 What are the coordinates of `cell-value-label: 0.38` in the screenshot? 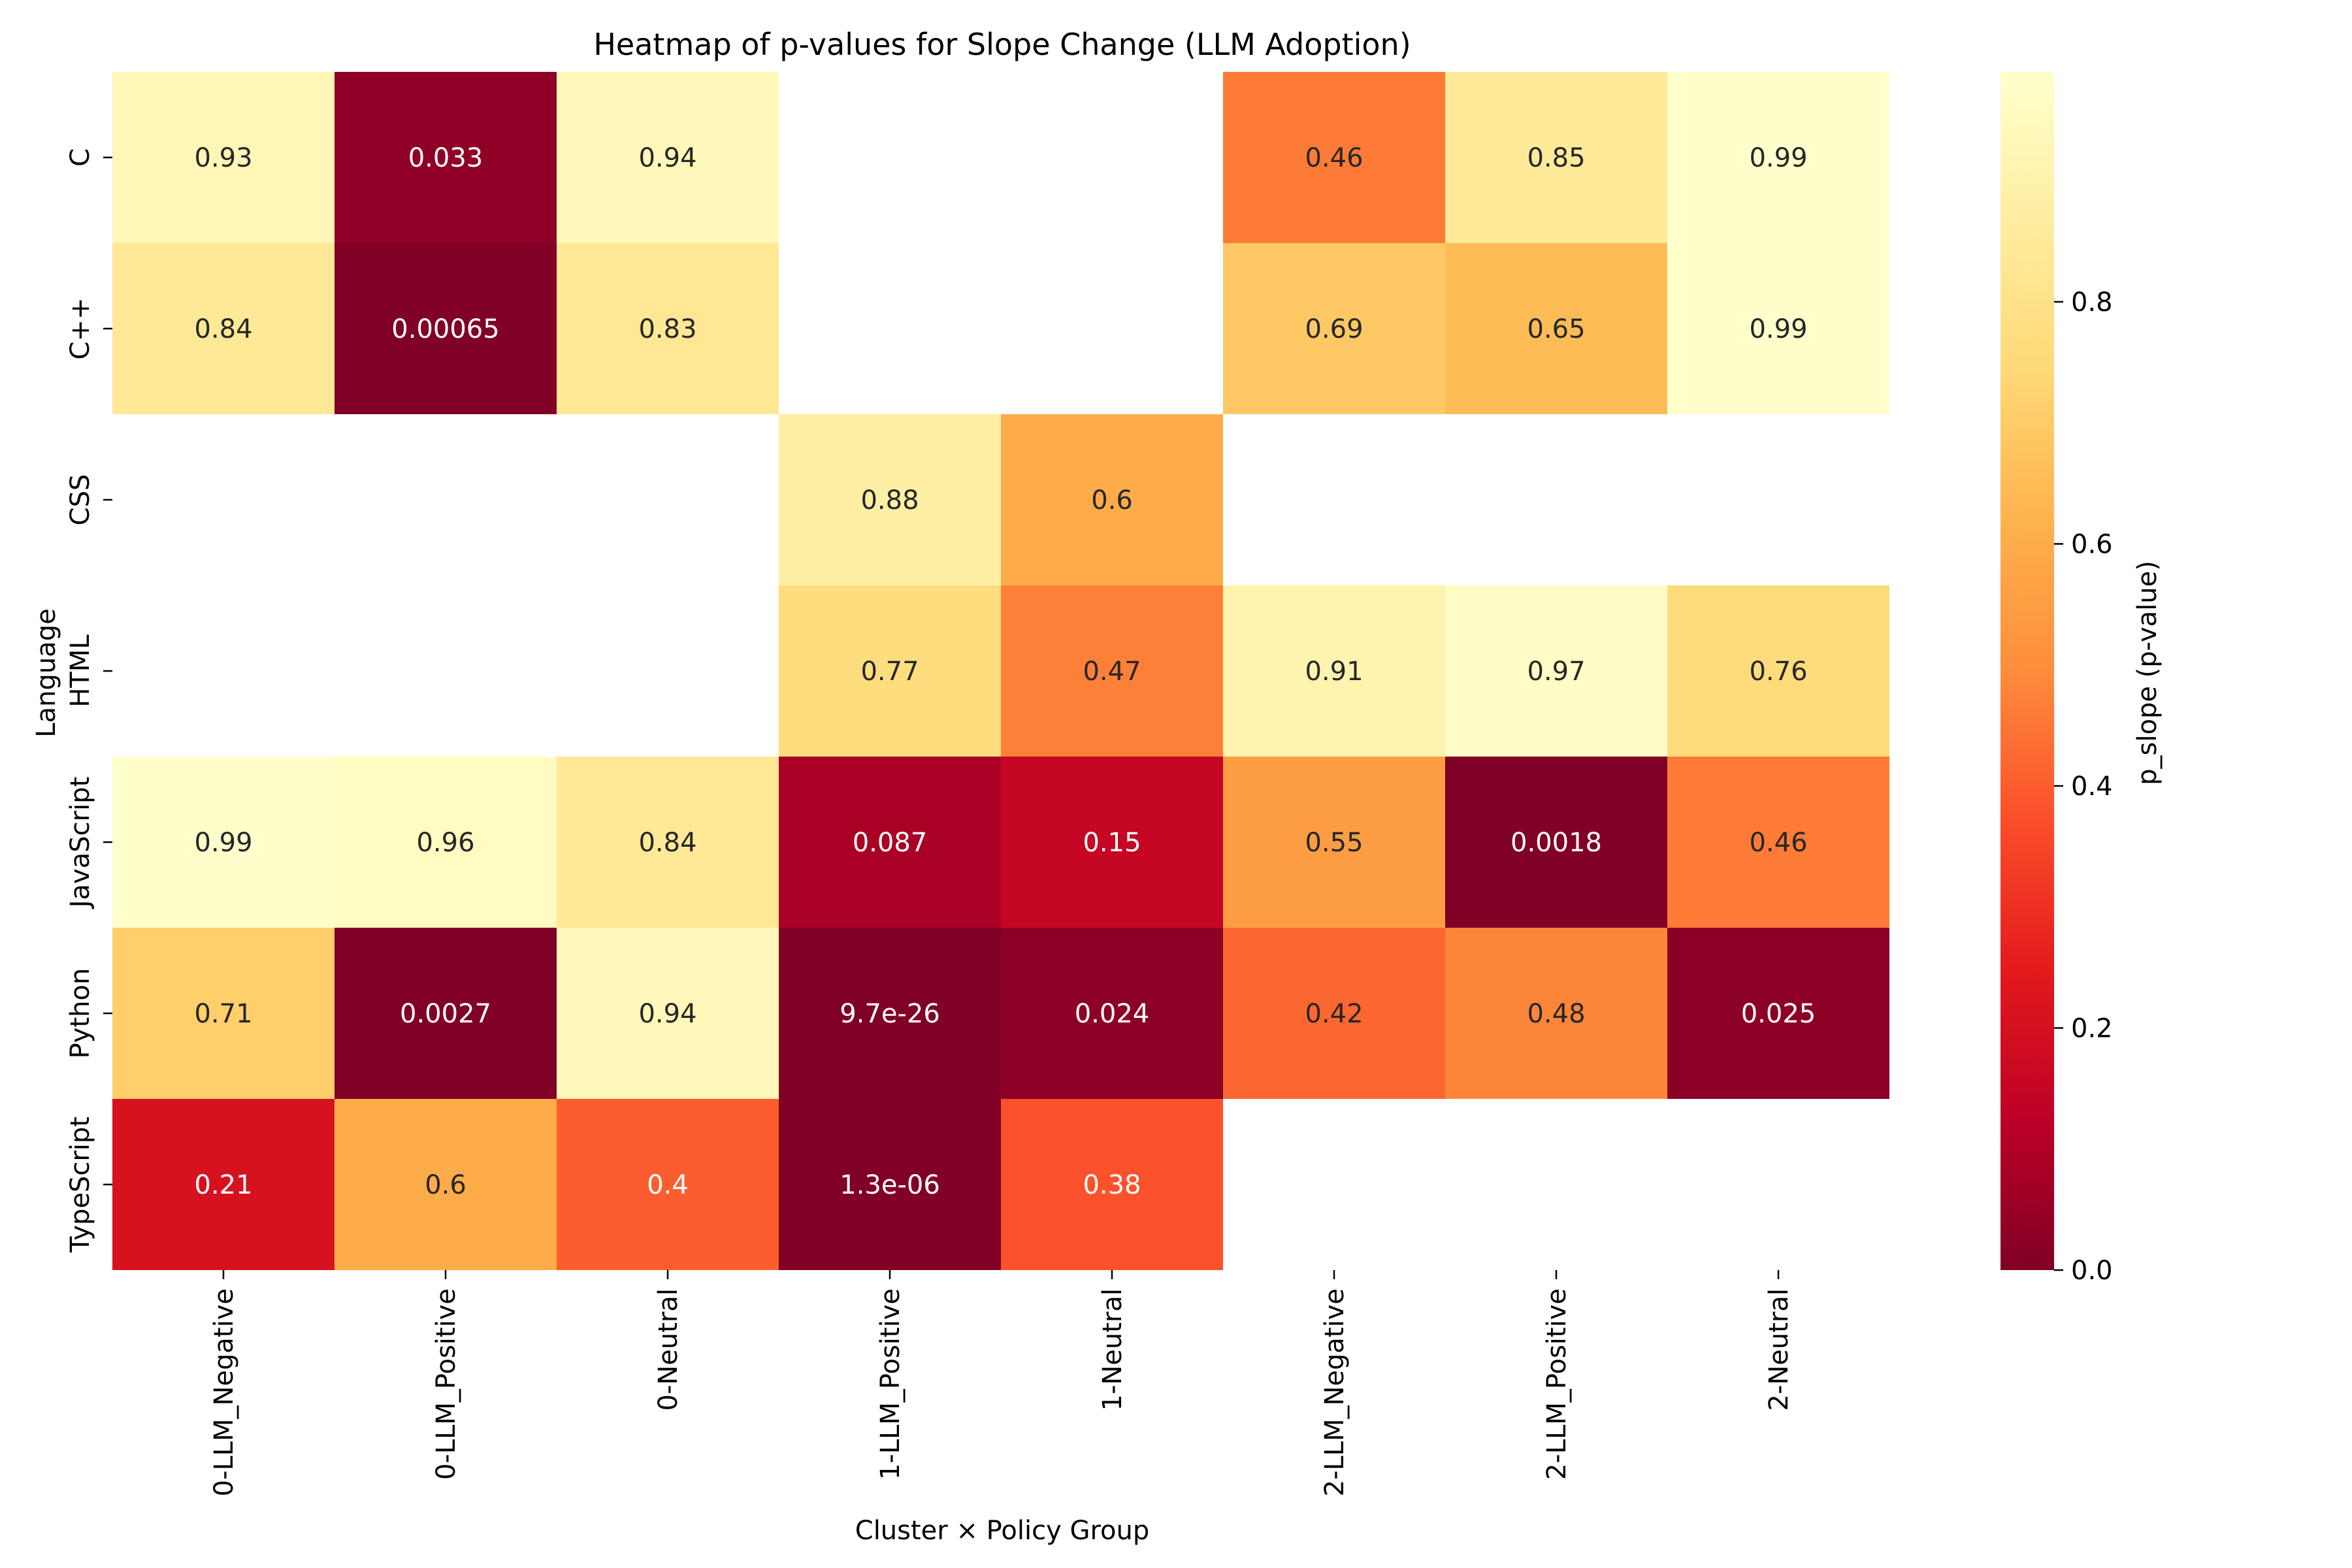 It's located at (1112, 1185).